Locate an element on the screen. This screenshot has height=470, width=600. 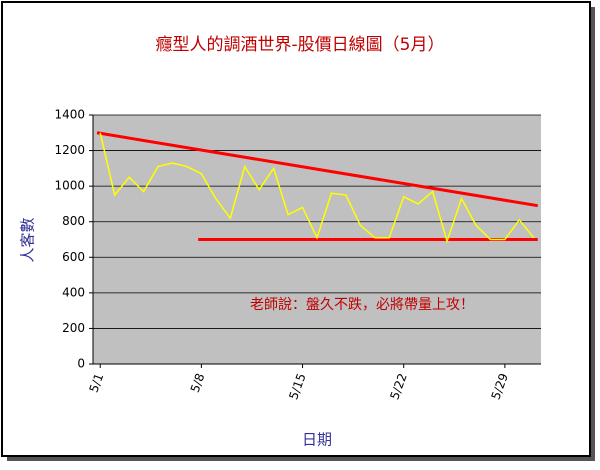
x-tick-label: 5/8 is located at coordinates (198, 382).